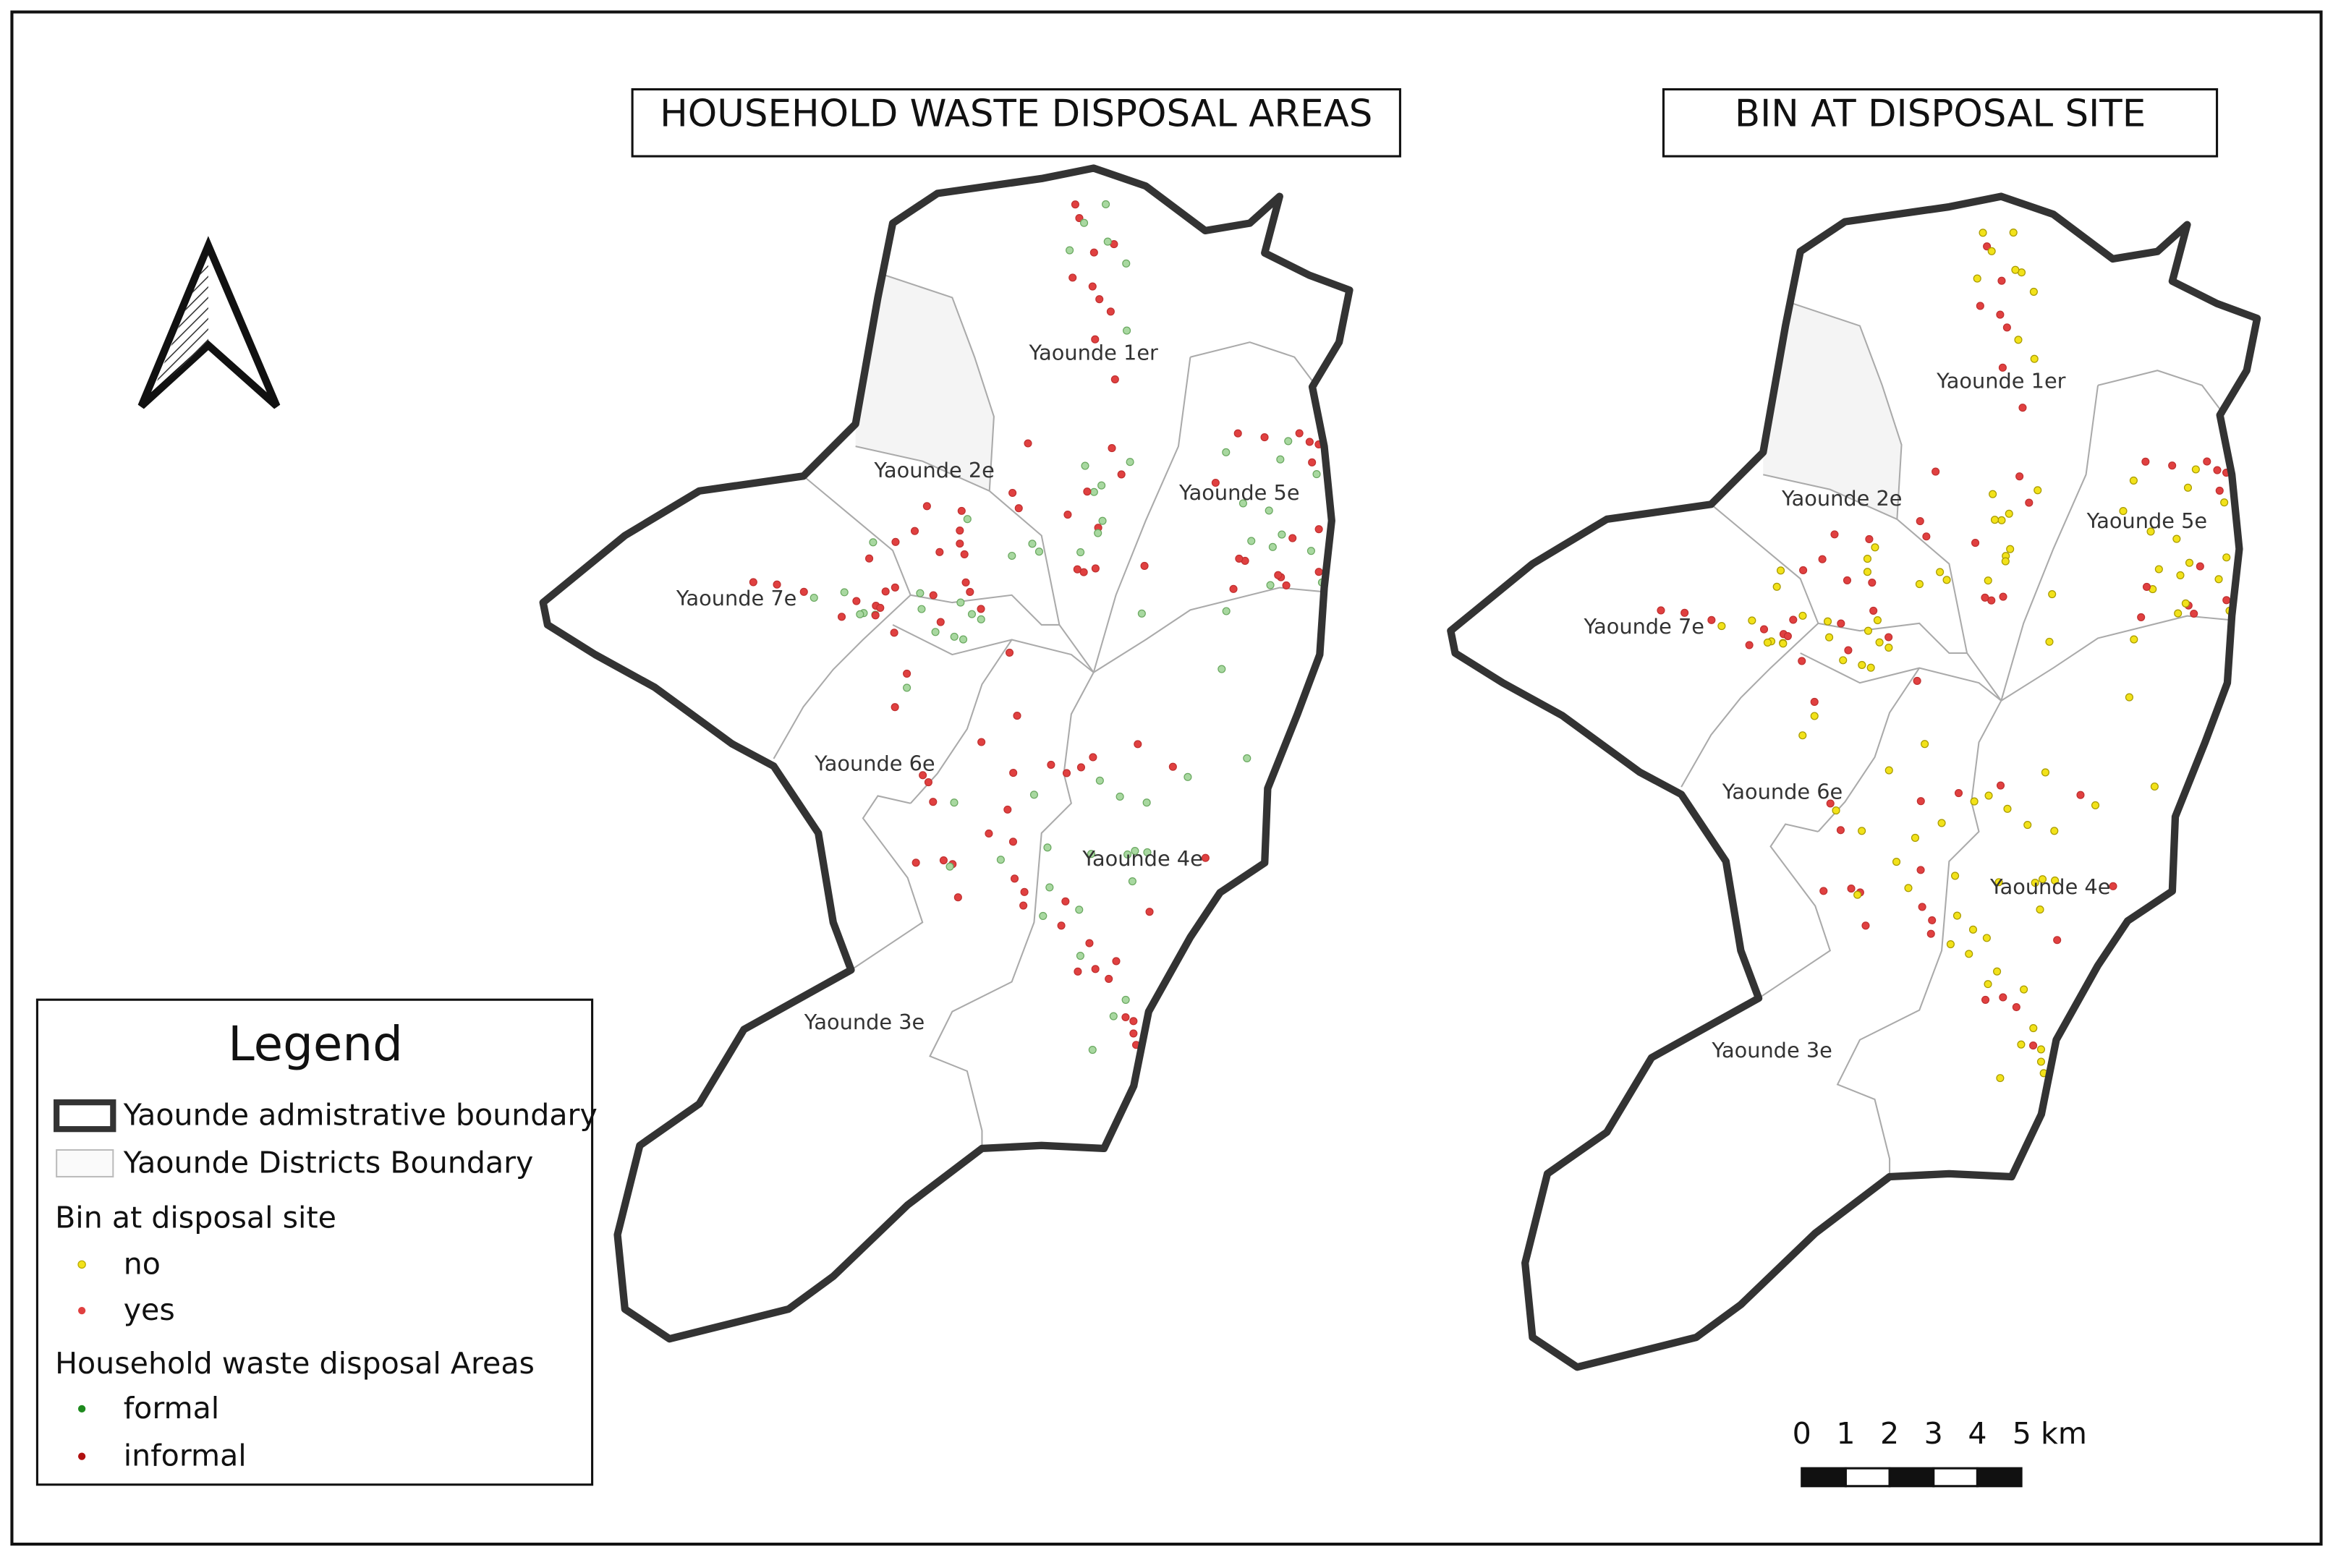  What do you see at coordinates (1889, 1433) in the screenshot?
I see `scale-label: 2` at bounding box center [1889, 1433].